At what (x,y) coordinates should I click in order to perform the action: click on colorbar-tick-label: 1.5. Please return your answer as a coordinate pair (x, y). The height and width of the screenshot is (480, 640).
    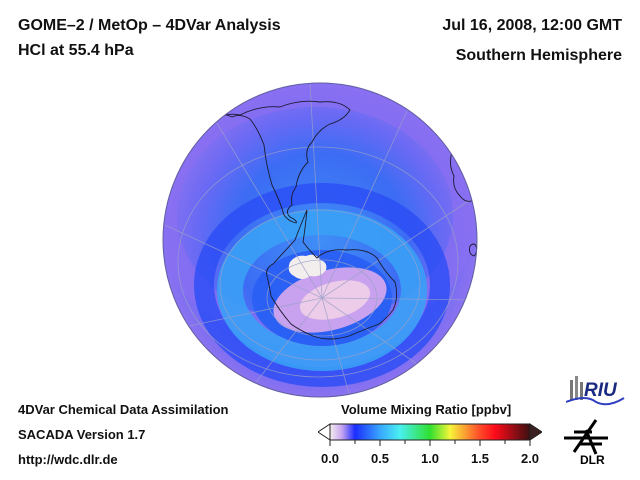
    Looking at the image, I should click on (480, 458).